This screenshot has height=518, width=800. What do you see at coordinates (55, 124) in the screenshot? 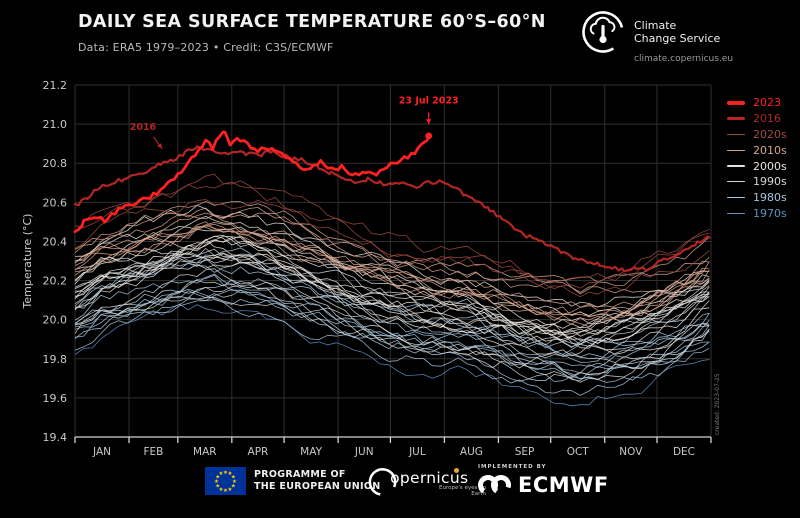
I see `svg-text: 21.0` at bounding box center [55, 124].